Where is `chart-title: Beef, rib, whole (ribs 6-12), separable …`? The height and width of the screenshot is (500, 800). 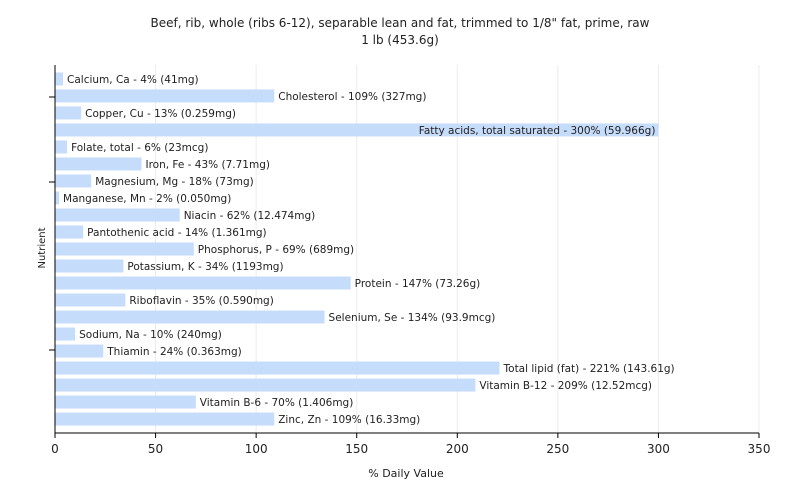
chart-title: Beef, rib, whole (ribs 6-12), separable … is located at coordinates (400, 23).